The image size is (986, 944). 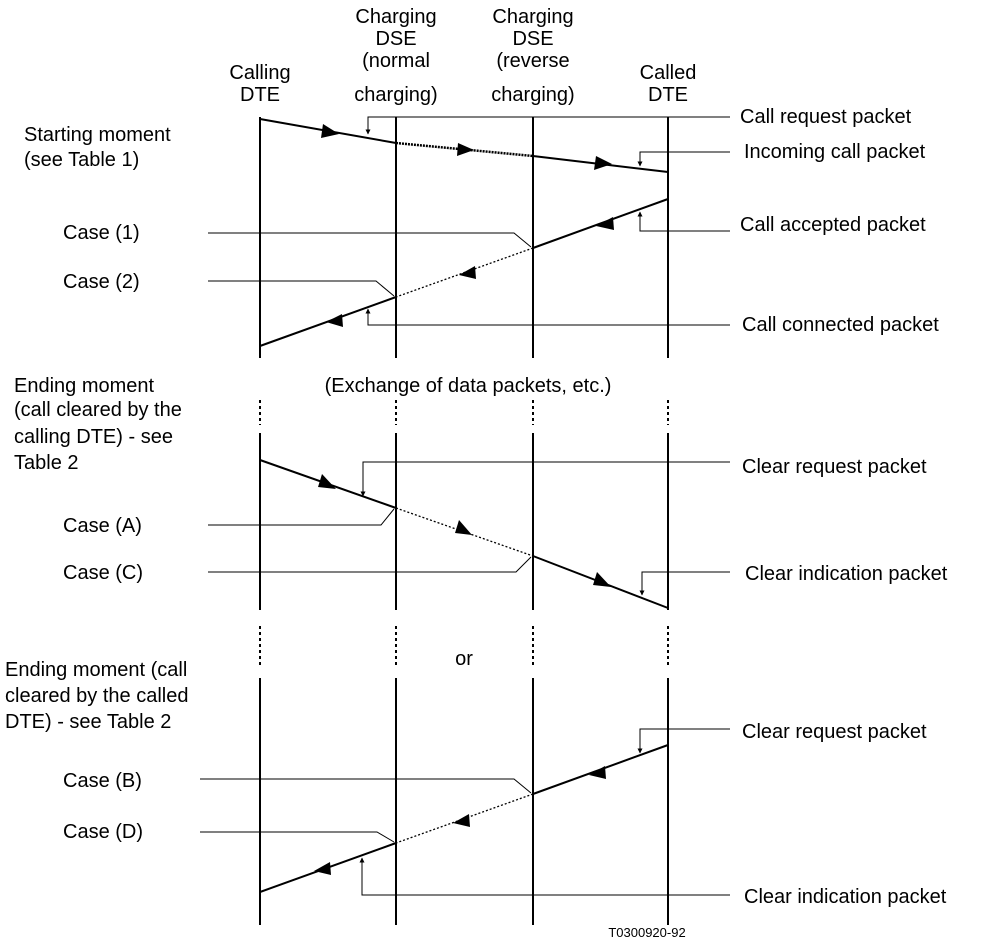 What do you see at coordinates (826, 117) in the screenshot?
I see `label-call-request-packet: Call request packet` at bounding box center [826, 117].